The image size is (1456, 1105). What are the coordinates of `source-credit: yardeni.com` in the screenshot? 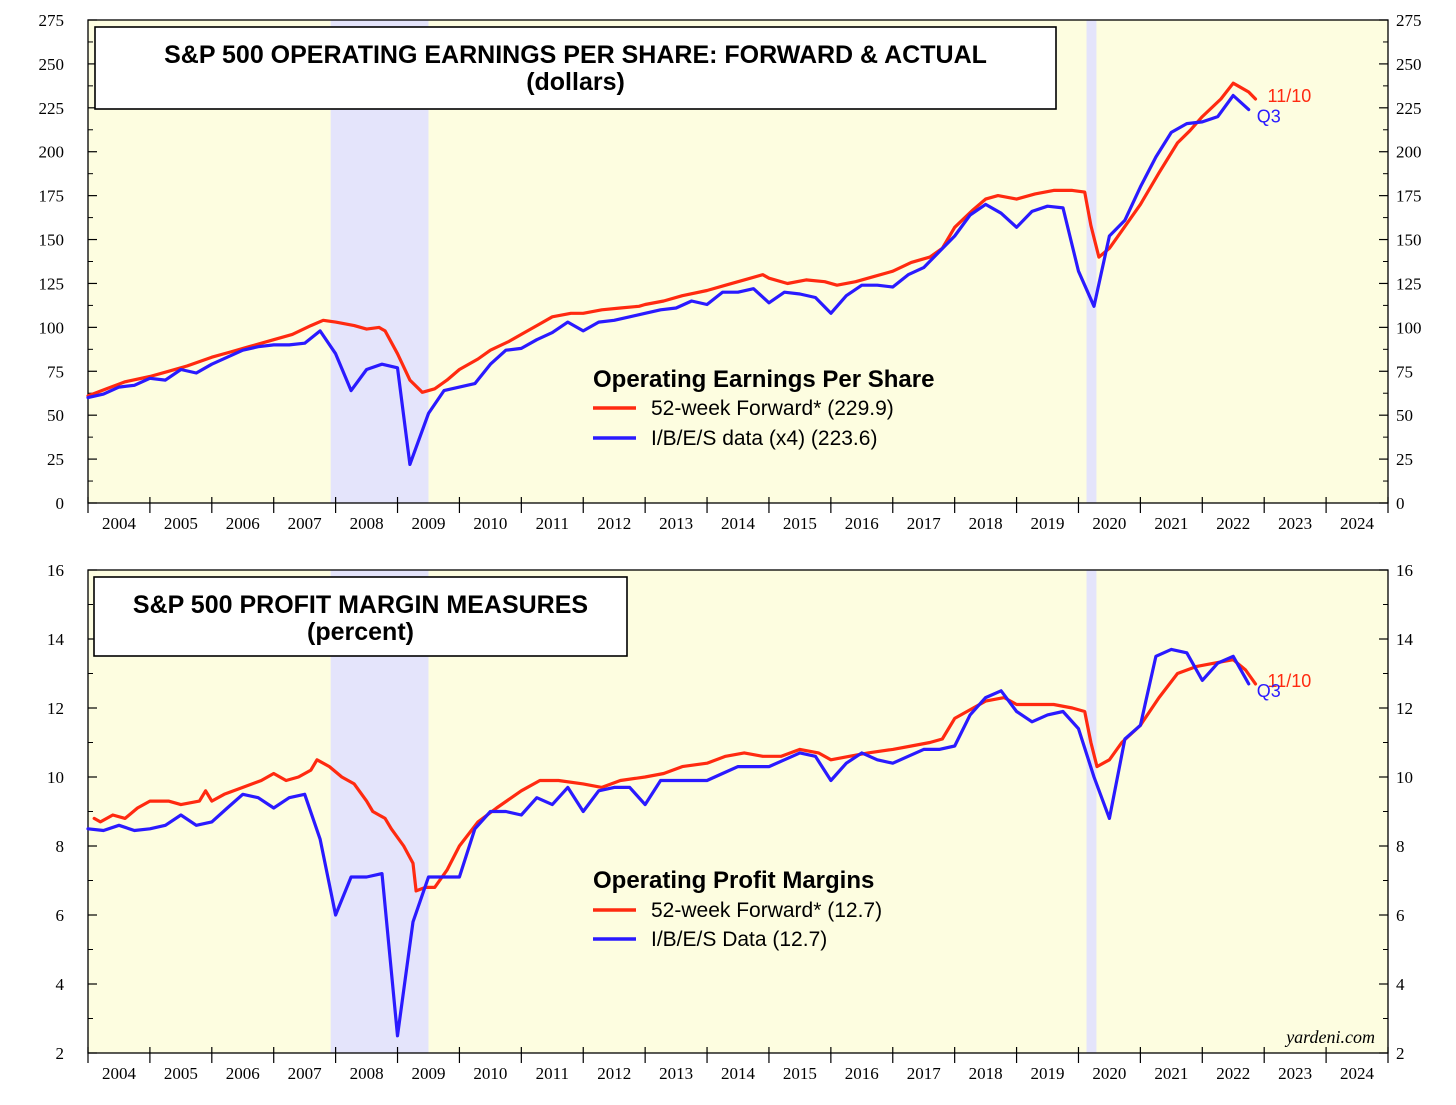 It's located at (1329, 1037).